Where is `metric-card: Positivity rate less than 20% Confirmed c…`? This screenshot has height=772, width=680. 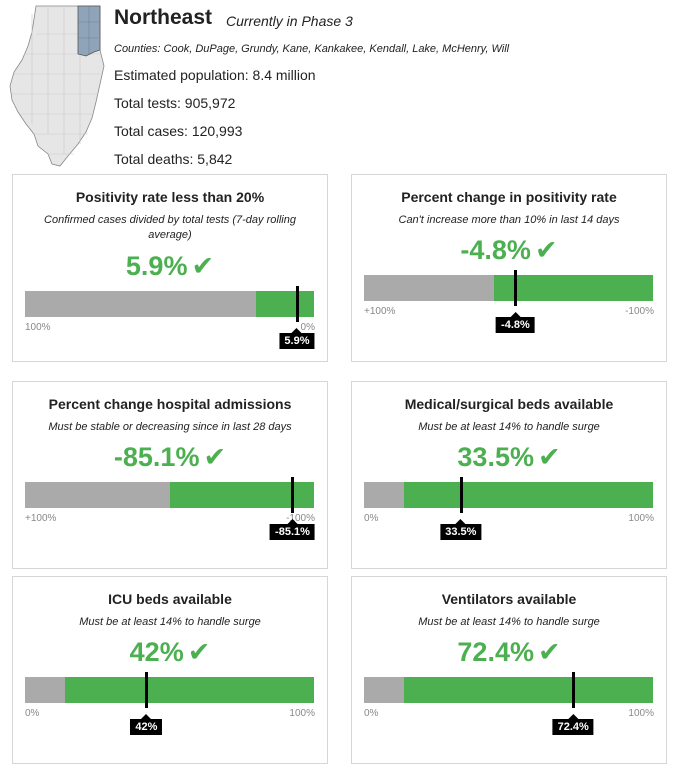
metric-card: Positivity rate less than 20% Confirmed c… is located at coordinates (170, 268).